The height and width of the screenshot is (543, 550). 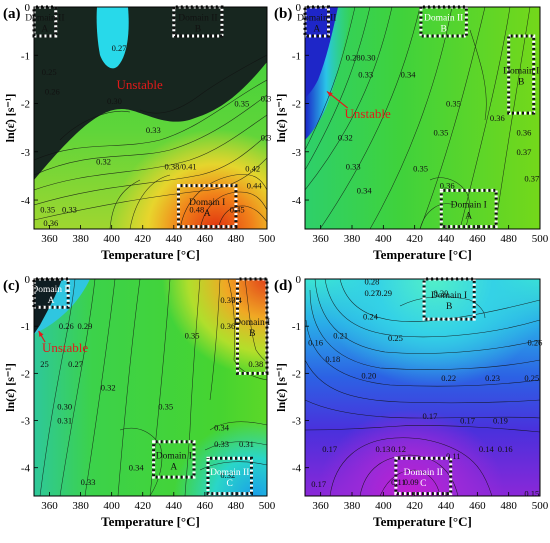 I want to click on panel-d-domain-sublabel: C, so click(x=423, y=484).